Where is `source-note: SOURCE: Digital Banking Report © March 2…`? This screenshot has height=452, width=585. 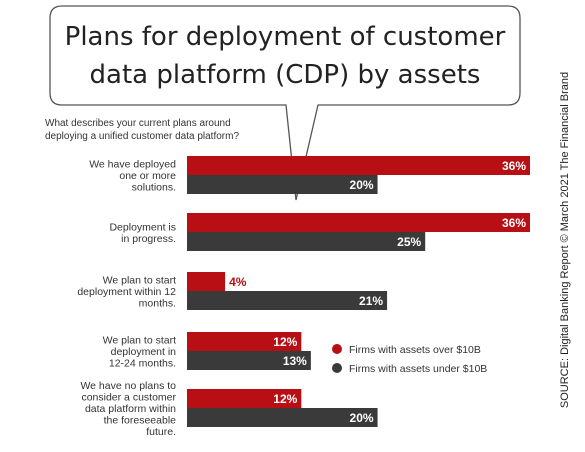
source-note: SOURCE: Digital Banking Report © March 2… is located at coordinates (565, 240).